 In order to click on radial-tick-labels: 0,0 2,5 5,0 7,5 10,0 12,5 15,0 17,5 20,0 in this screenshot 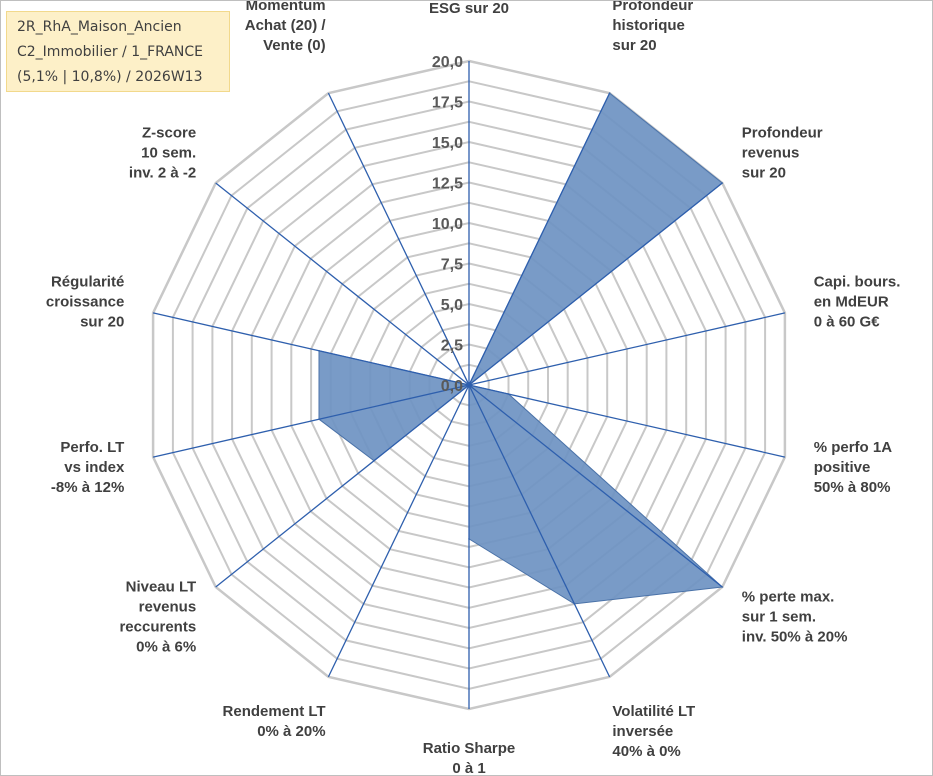, I will do `click(447, 224)`.